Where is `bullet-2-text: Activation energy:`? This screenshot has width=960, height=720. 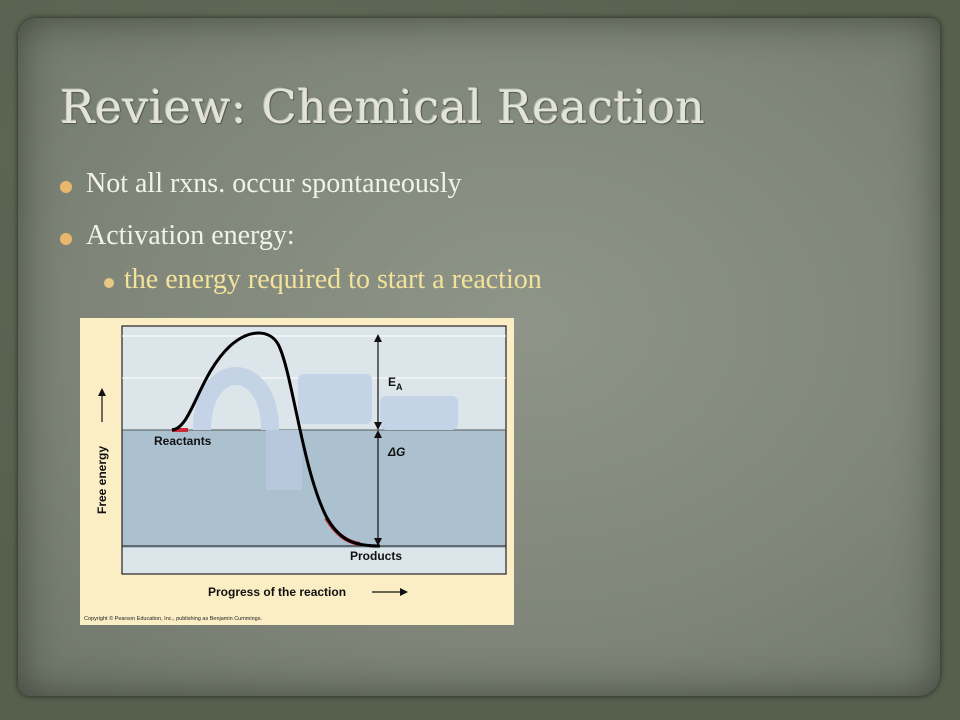
bullet-2-text: Activation energy: is located at coordinates (190, 235).